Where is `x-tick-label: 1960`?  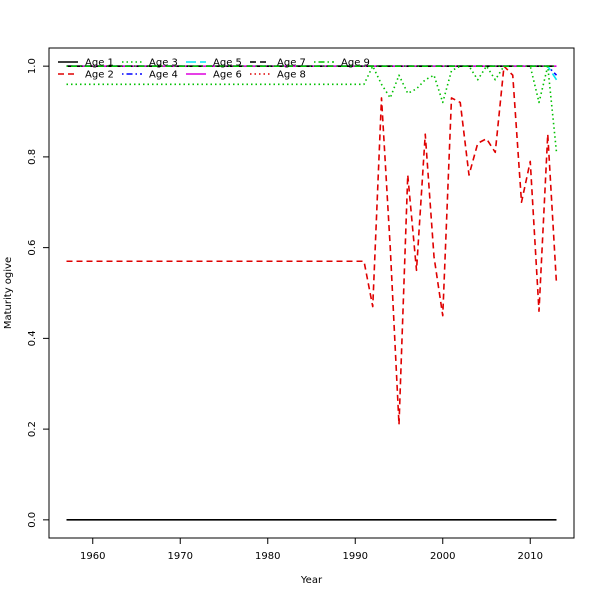
x-tick-label: 1960 is located at coordinates (92, 556).